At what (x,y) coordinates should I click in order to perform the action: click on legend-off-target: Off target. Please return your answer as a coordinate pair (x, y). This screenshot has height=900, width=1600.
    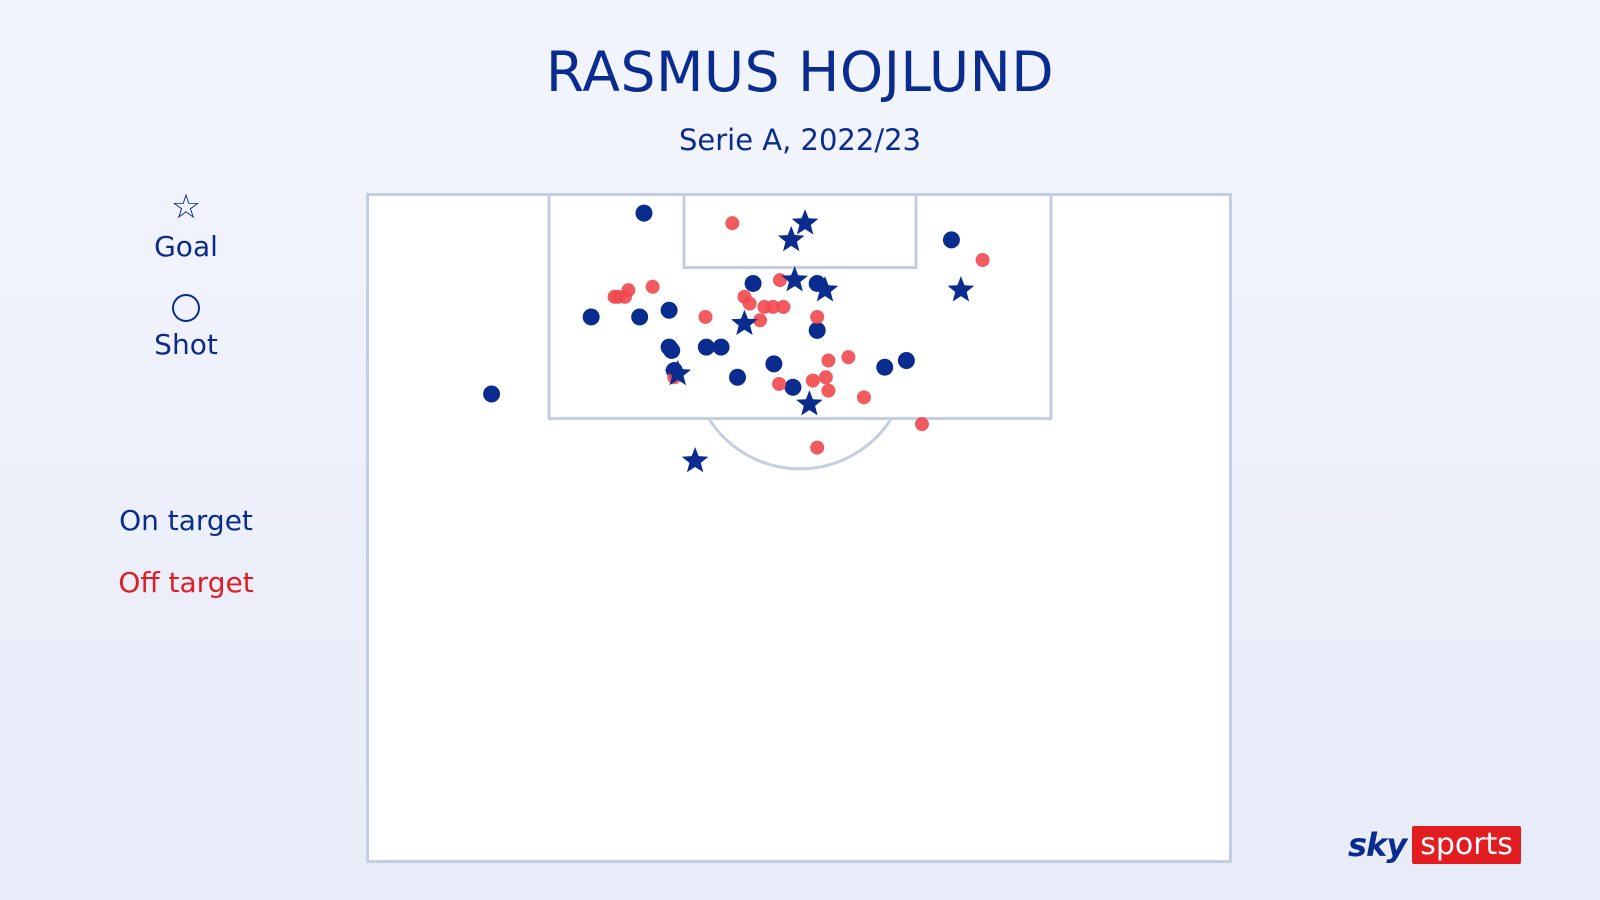
    Looking at the image, I should click on (186, 579).